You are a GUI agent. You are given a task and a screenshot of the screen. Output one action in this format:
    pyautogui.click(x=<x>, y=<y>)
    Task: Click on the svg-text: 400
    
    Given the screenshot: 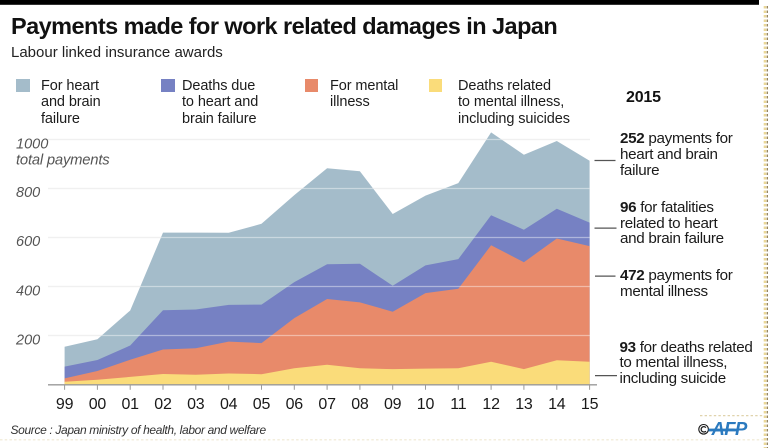 What is the action you would take?
    pyautogui.click(x=28, y=291)
    